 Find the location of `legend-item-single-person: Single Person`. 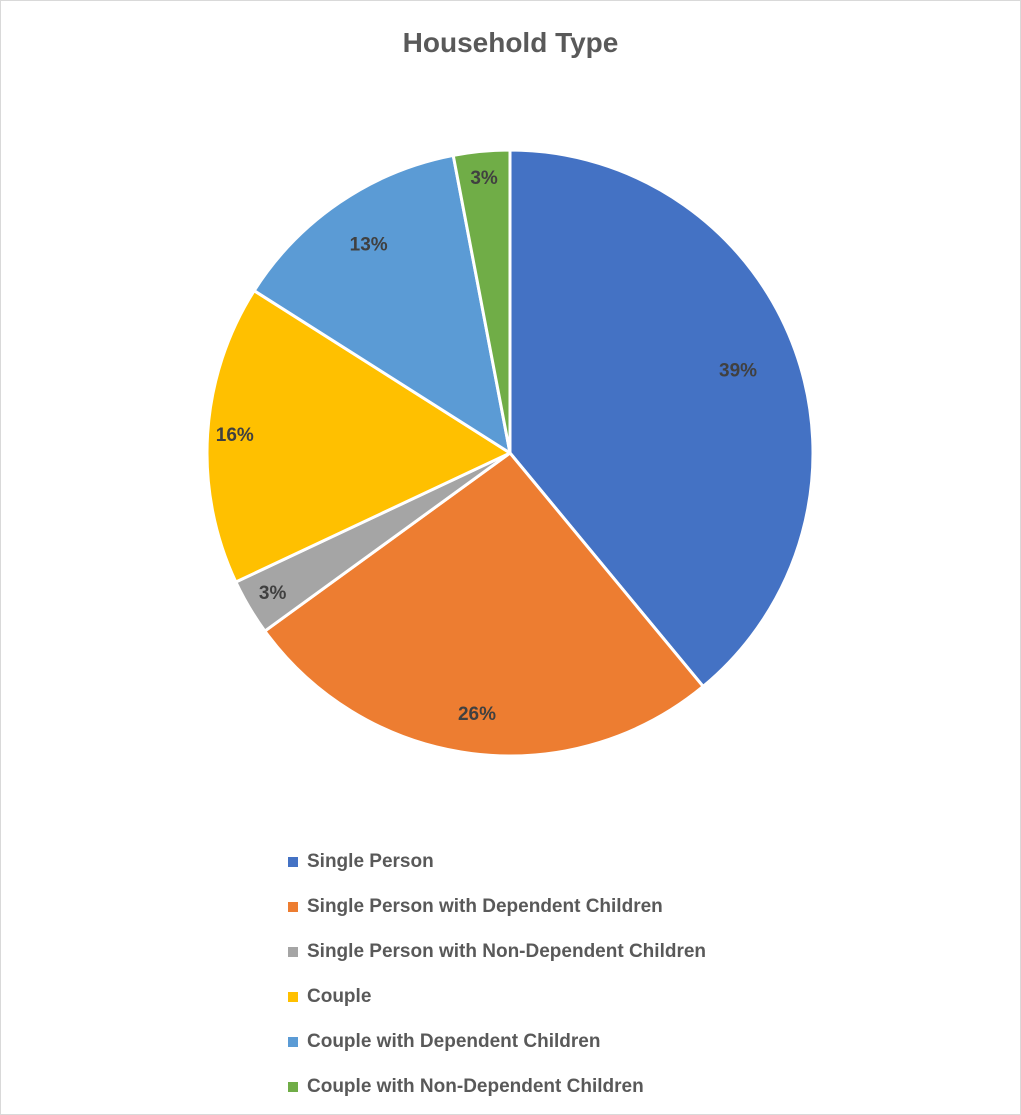

legend-item-single-person: Single Person is located at coordinates (497, 861).